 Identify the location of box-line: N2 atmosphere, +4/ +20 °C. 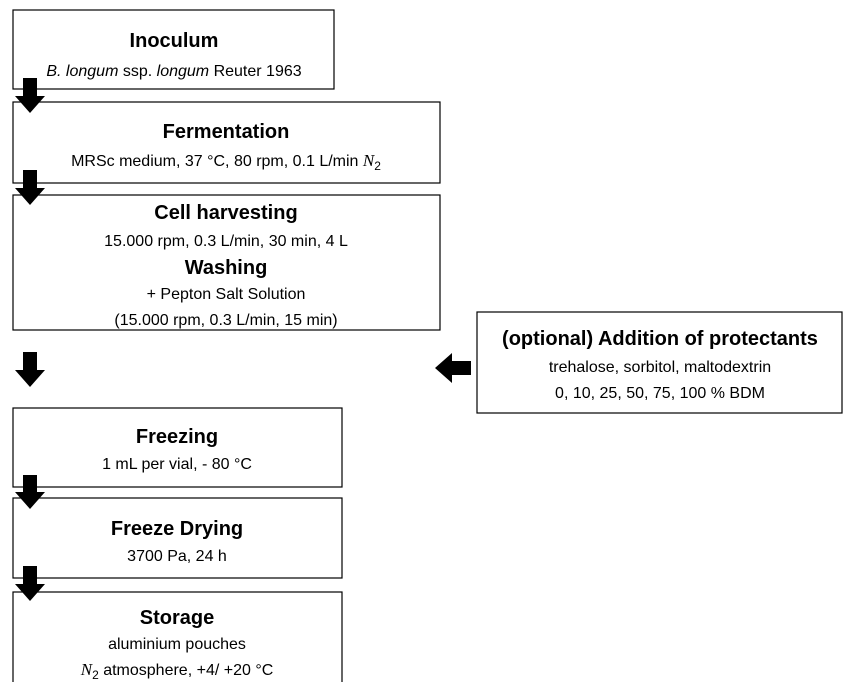
(177, 671).